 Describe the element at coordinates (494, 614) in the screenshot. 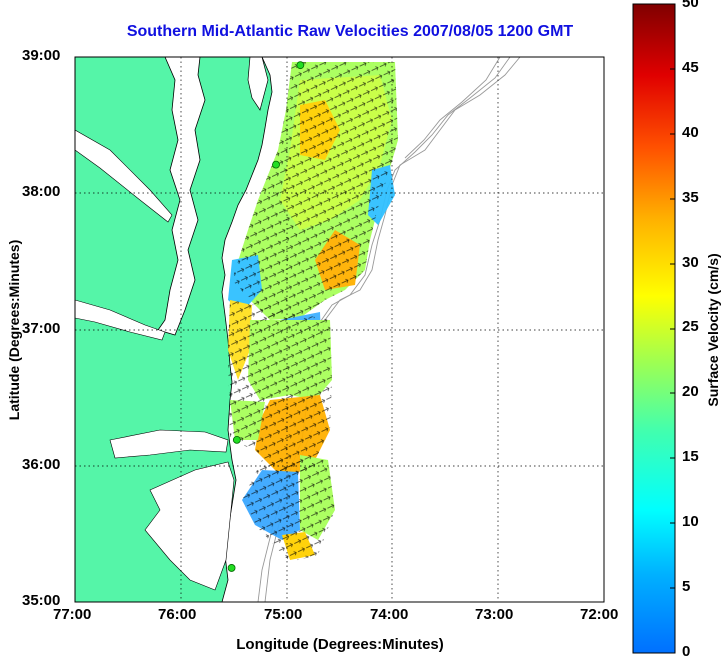

I see `x-tick-label: 73:00` at that location.